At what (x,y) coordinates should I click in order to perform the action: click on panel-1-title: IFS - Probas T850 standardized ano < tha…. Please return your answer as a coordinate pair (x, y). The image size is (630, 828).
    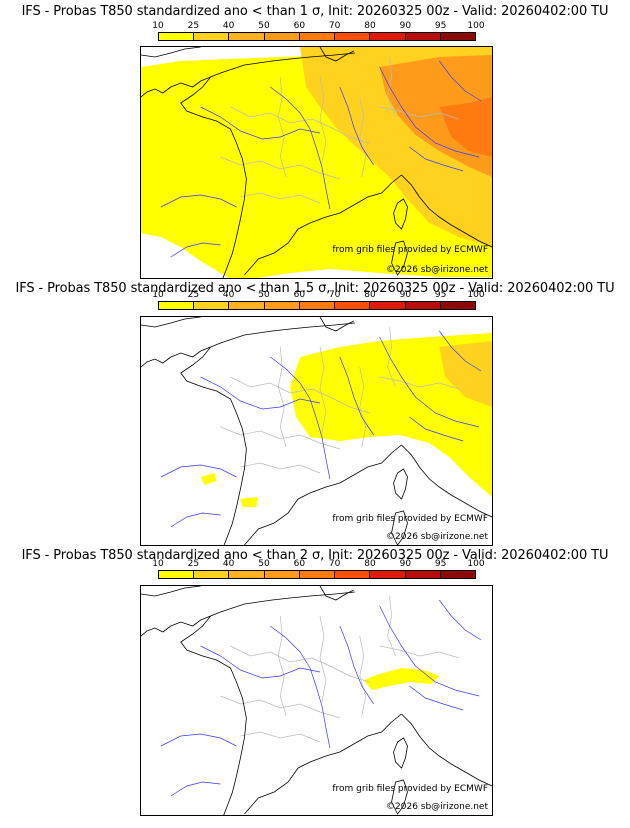
    Looking at the image, I should click on (315, 11).